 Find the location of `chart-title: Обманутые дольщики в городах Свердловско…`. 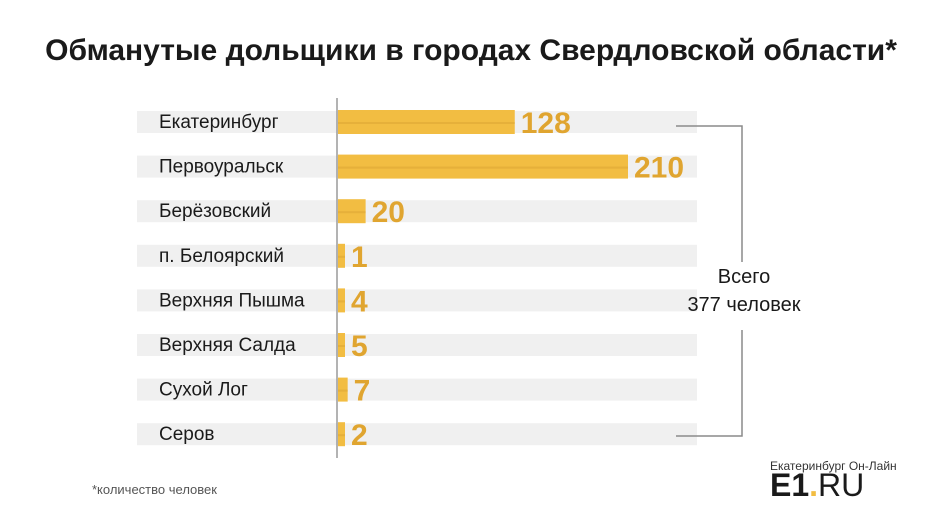

chart-title: Обманутые дольщики в городах Свердловско… is located at coordinates (471, 50).